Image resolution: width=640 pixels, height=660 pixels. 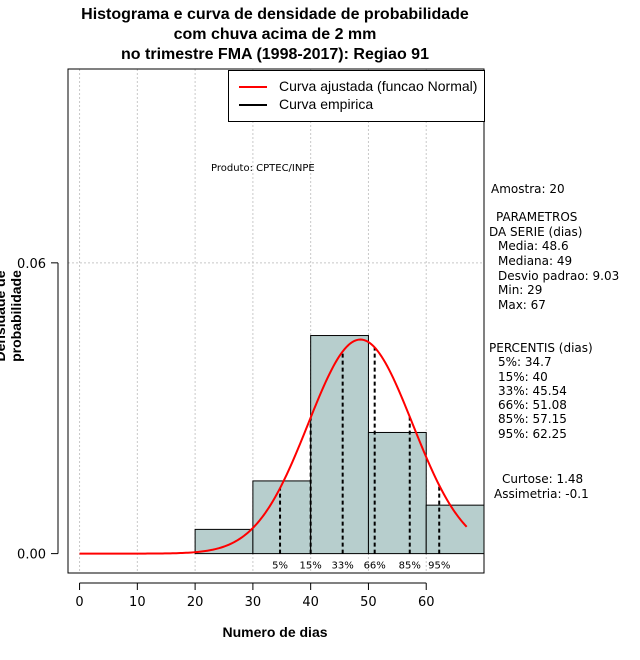 What do you see at coordinates (532, 391) in the screenshot?
I see `stat-p33: 33%: 45.54` at bounding box center [532, 391].